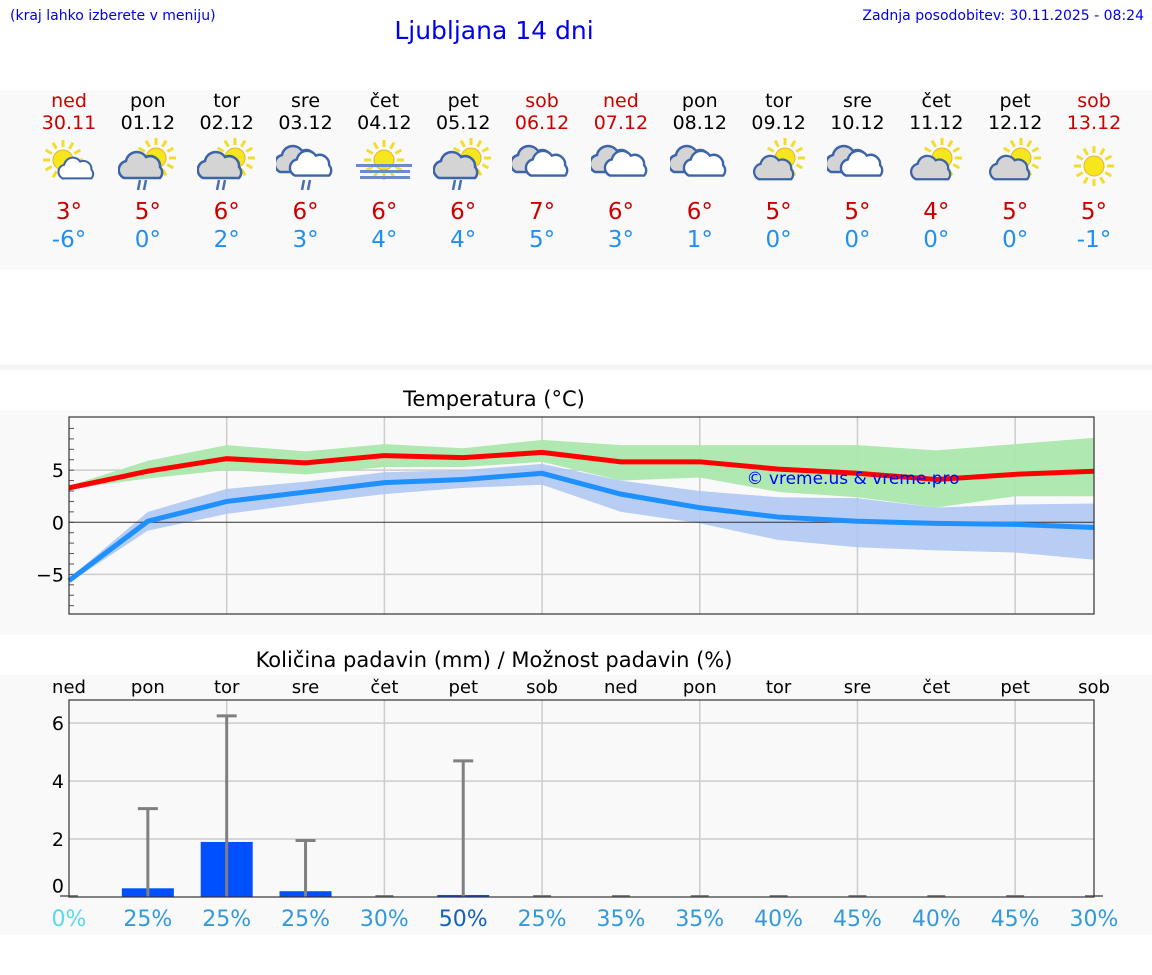 This screenshot has width=1152, height=975. I want to click on max-temperature-line, so click(581, 470).